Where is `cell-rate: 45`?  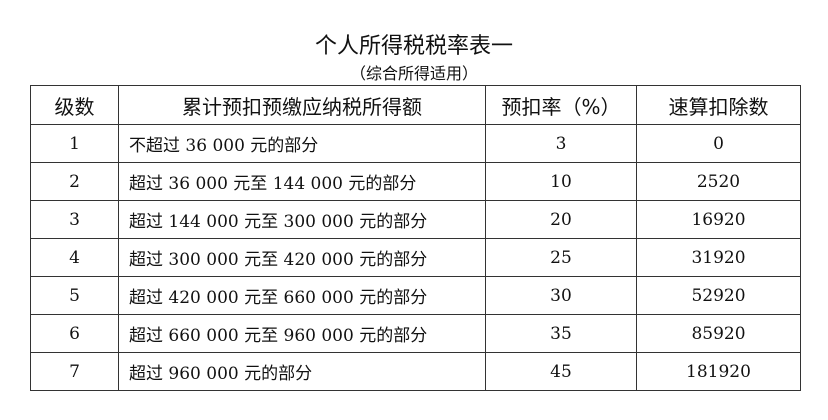
cell-rate: 45 is located at coordinates (561, 371).